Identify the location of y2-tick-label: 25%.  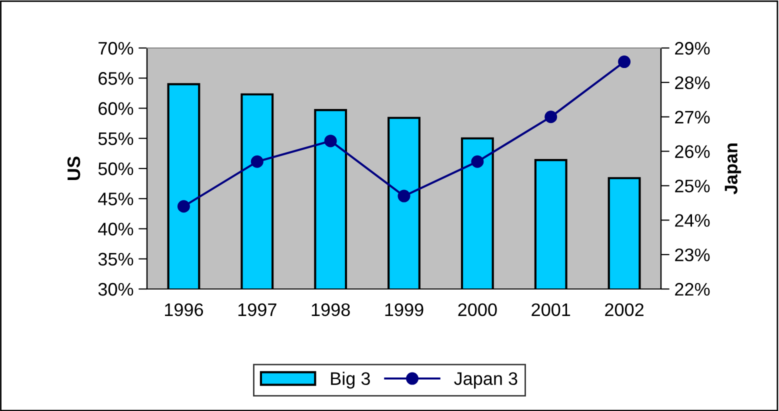
(692, 186).